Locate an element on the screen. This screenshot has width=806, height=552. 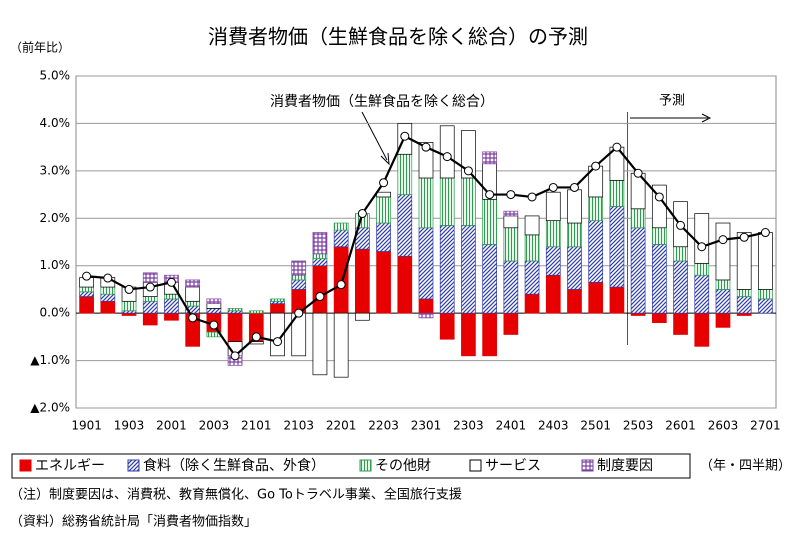
x-tick-label: 1901 is located at coordinates (86, 426).